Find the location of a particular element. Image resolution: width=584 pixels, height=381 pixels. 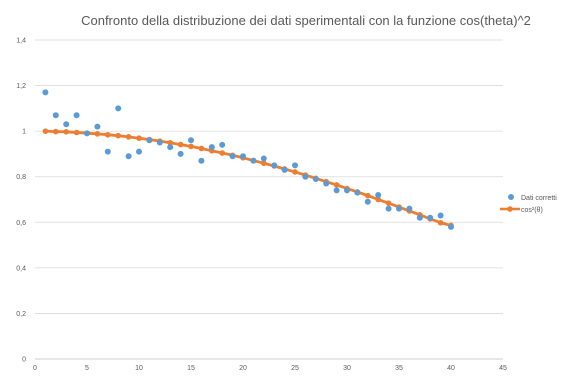

y-tick-label: 0 is located at coordinates (24, 360).